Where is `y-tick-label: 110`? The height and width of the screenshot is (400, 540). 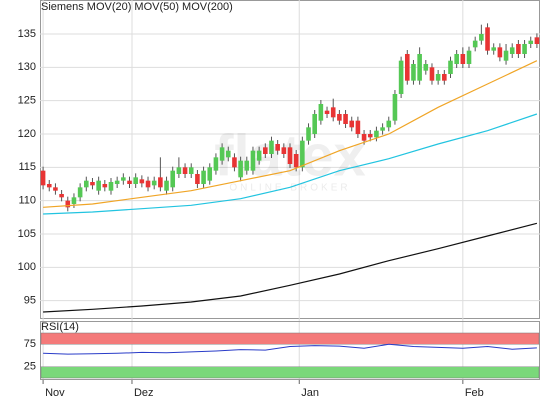 y-tick-label: 110 is located at coordinates (27, 201).